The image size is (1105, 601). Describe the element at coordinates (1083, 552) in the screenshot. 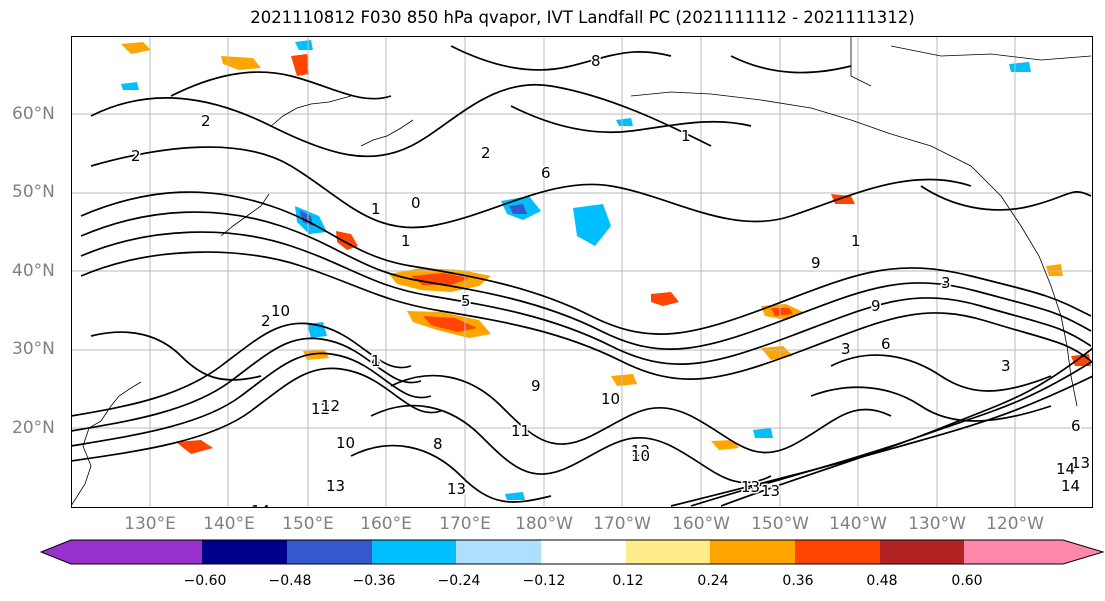

I see `colorbar-extend-high` at that location.